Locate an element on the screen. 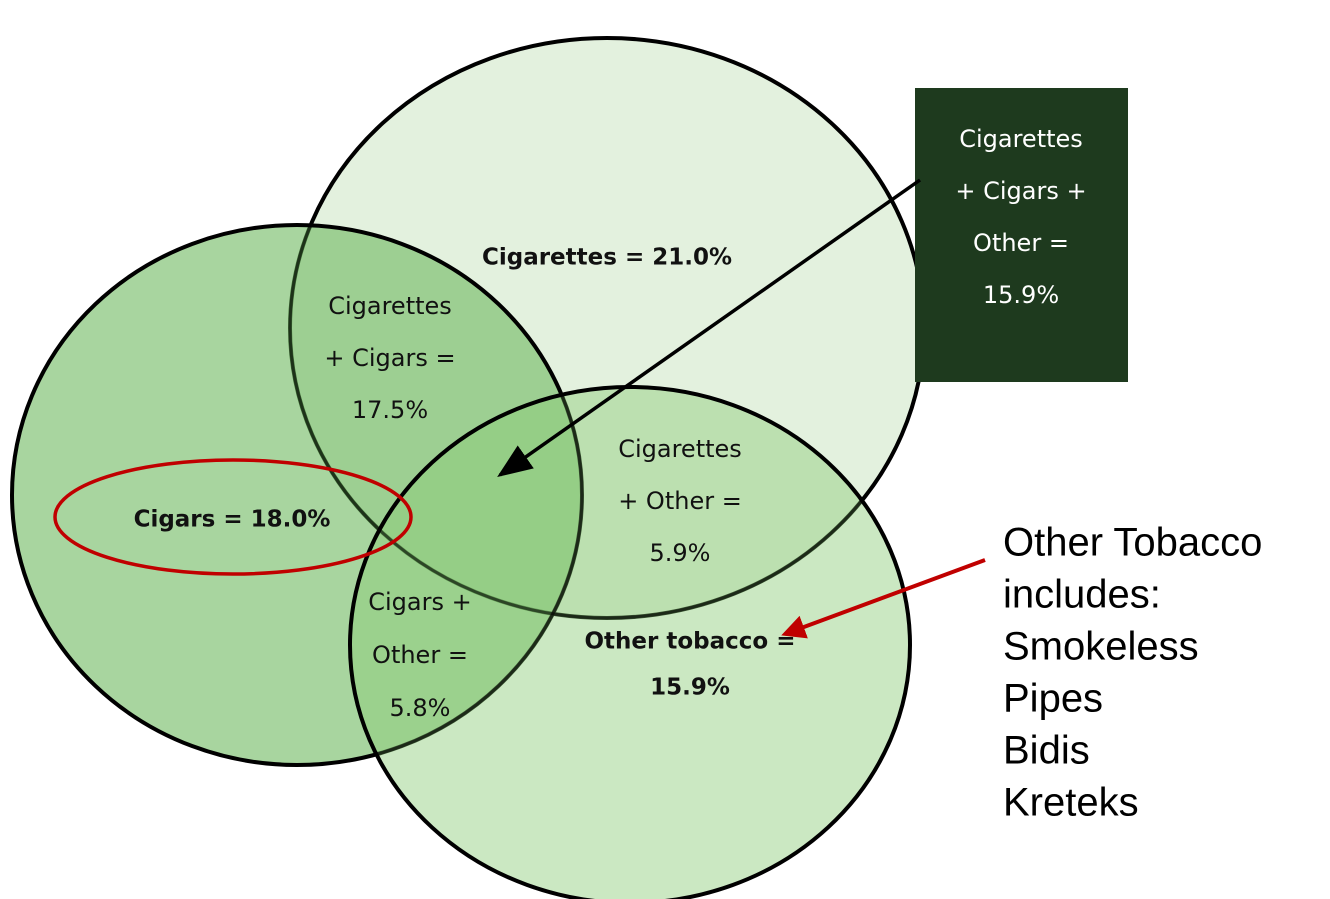 The width and height of the screenshot is (1330, 899). label: Kreteks is located at coordinates (1071, 803).